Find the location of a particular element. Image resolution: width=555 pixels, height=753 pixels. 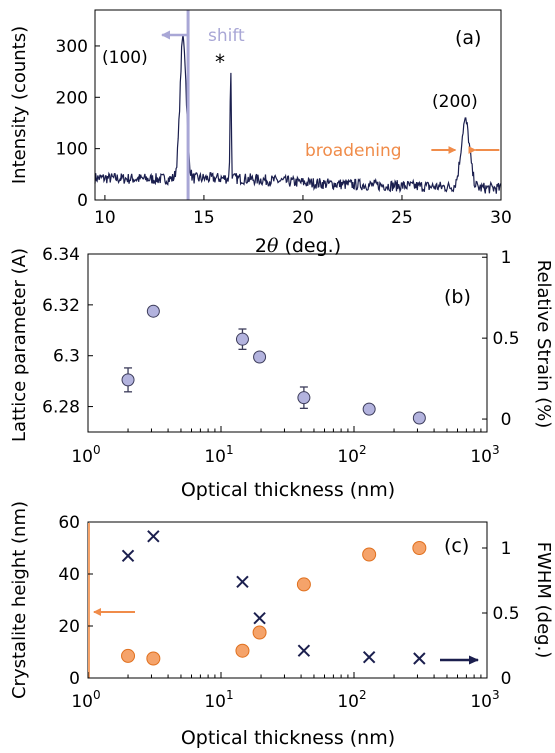

panel-c-letter: (c) is located at coordinates (456, 546).